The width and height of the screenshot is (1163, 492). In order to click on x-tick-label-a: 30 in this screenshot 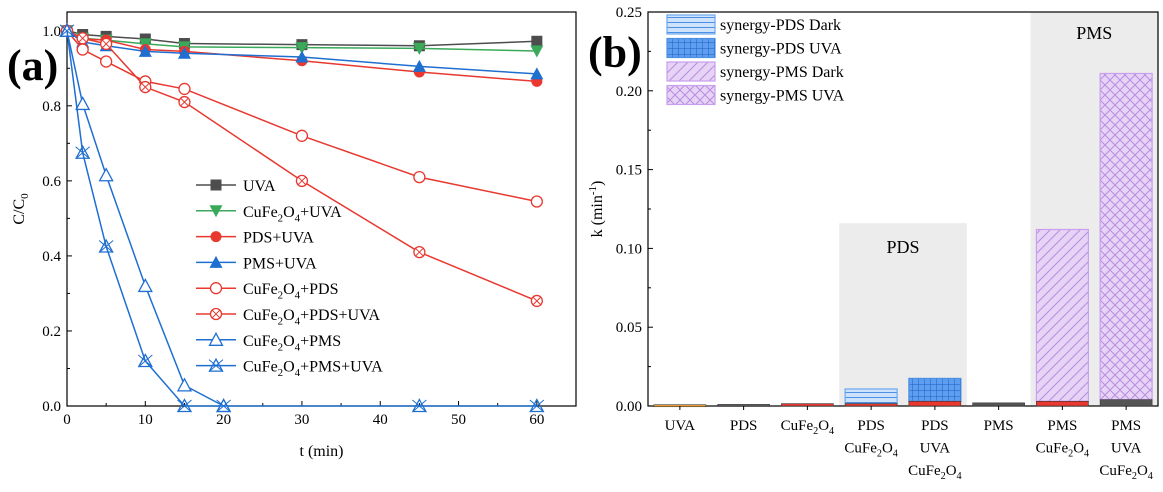, I will do `click(301, 420)`.